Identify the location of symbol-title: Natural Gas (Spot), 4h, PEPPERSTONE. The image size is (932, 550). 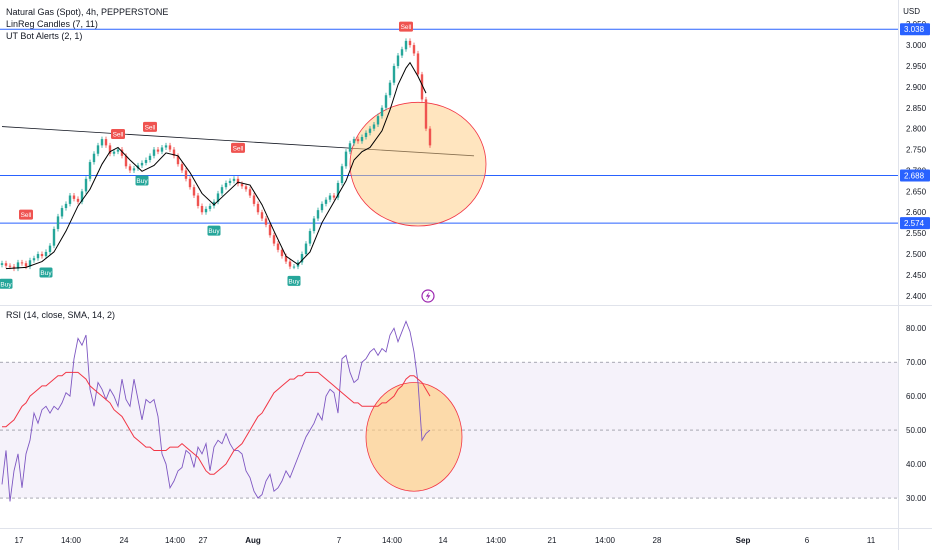
(87, 12).